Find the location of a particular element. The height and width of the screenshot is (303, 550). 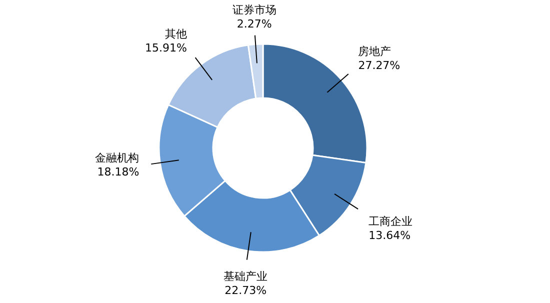

slice-label: 证券市场 is located at coordinates (254, 9).